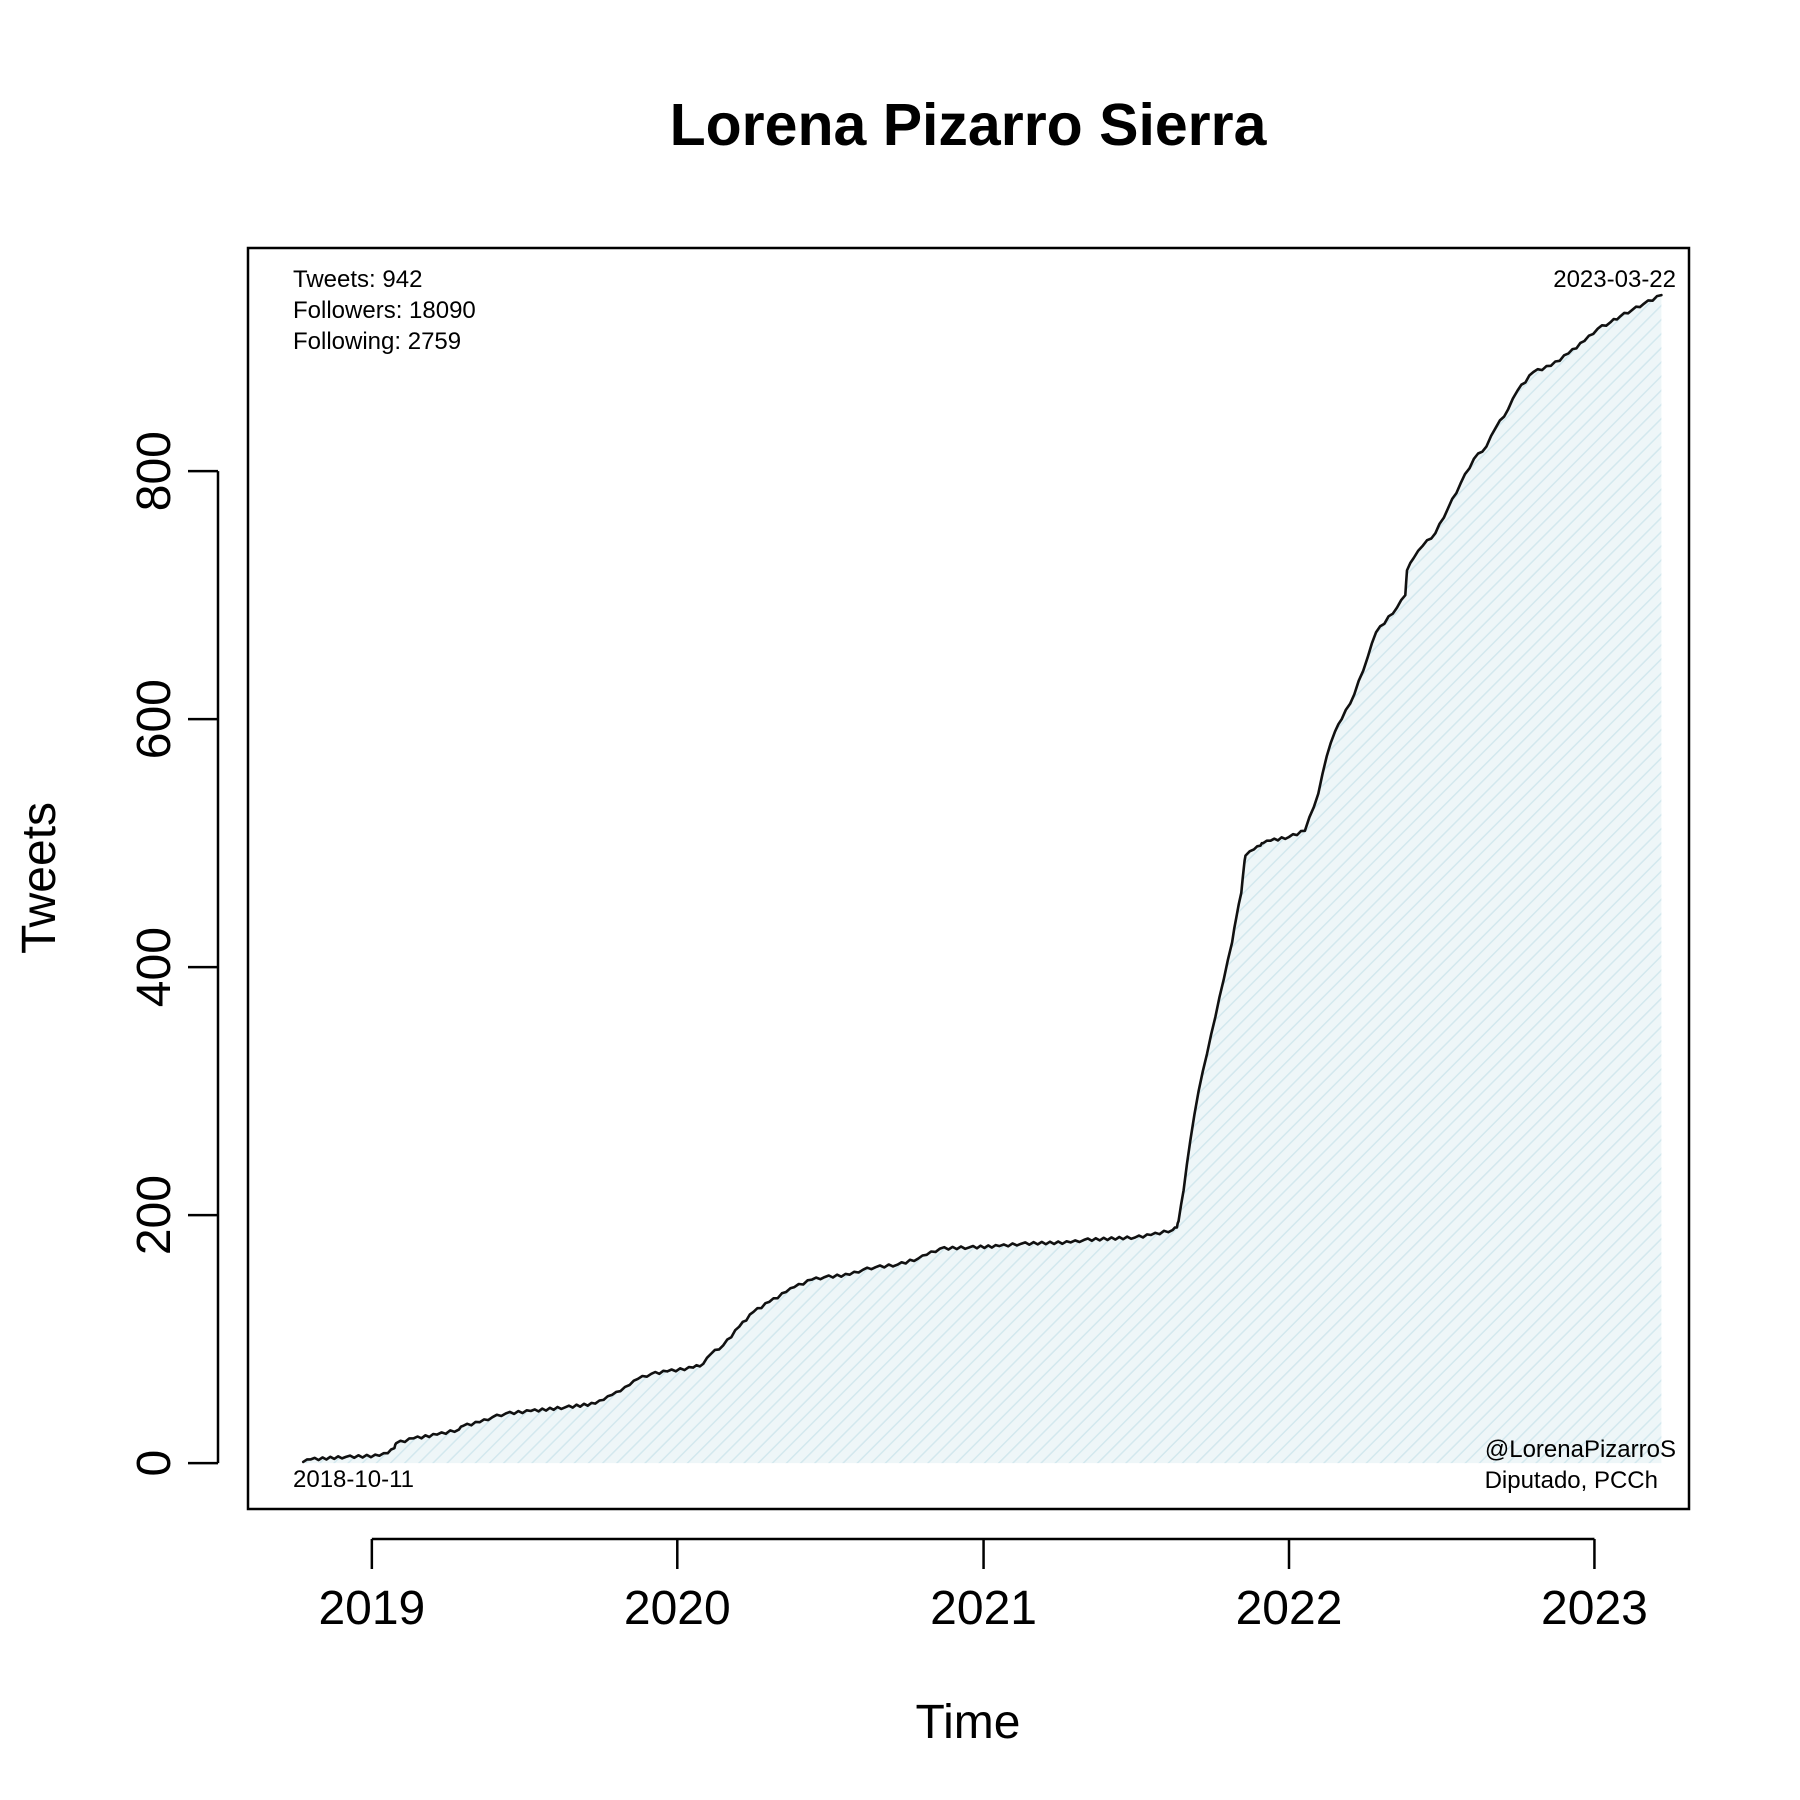 The width and height of the screenshot is (1800, 1800). I want to click on x-tick-label: 2022, so click(1289, 1608).